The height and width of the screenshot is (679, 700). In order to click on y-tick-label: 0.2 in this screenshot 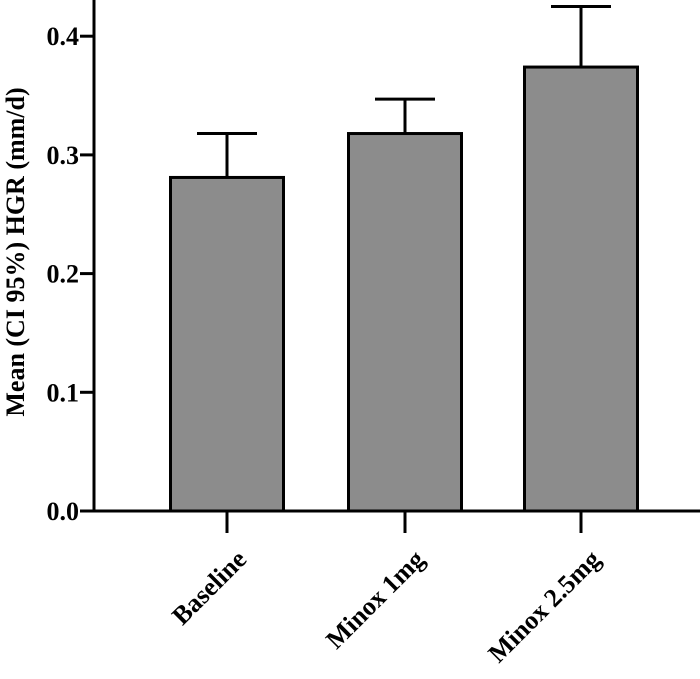, I will do `click(63, 274)`.